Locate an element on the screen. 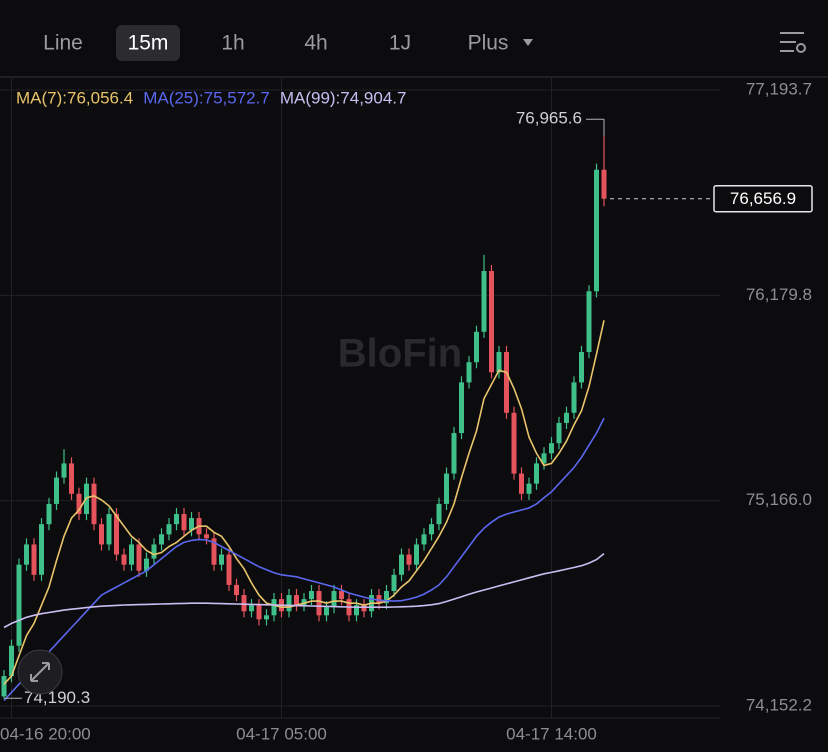 Image resolution: width=828 pixels, height=752 pixels. expand-arrows is located at coordinates (40, 672).